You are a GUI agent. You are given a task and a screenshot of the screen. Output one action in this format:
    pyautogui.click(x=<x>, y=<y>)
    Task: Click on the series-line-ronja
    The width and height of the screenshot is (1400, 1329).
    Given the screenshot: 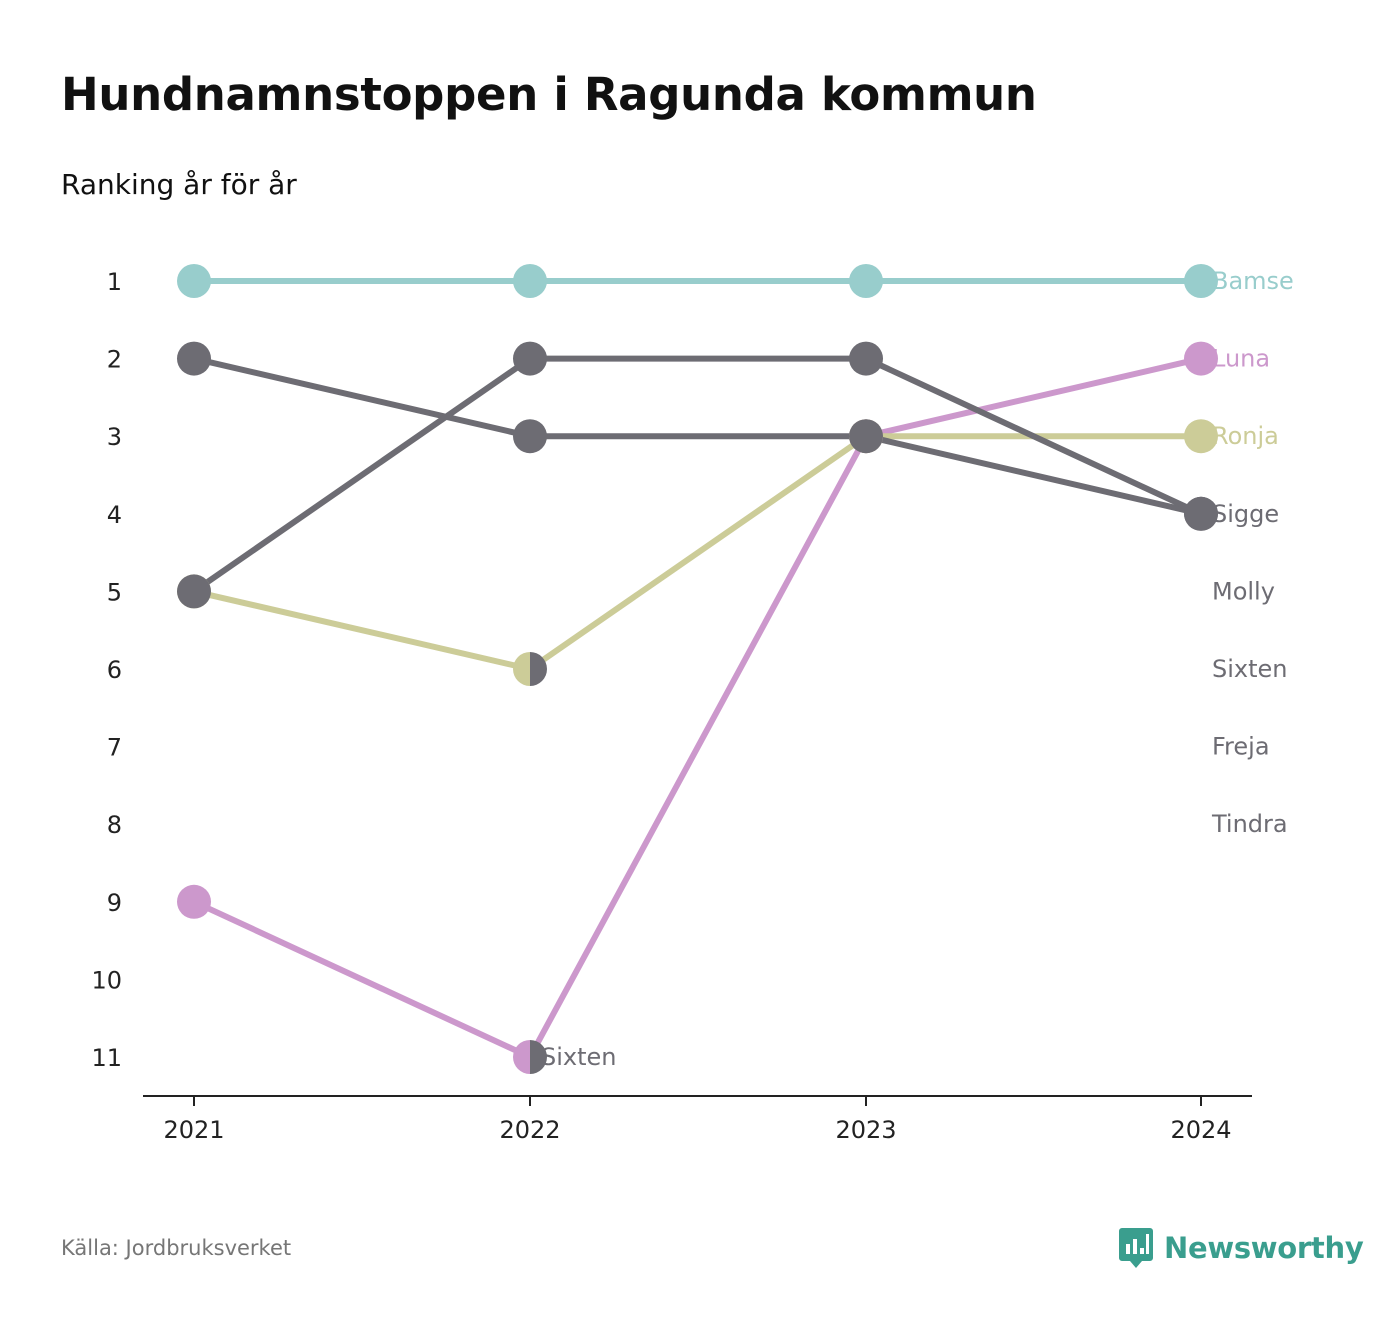 What is the action you would take?
    pyautogui.click(x=697, y=552)
    